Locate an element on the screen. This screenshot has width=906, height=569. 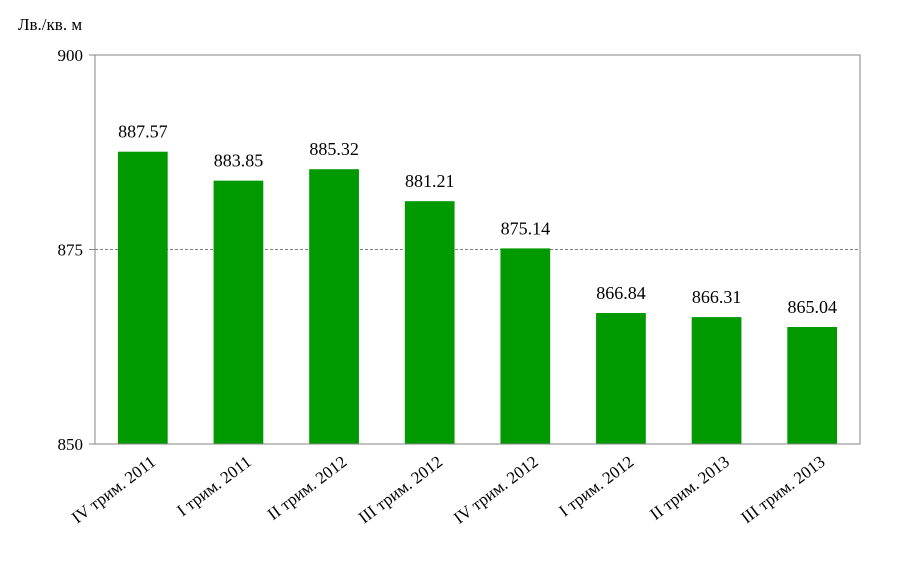
x-tick-label: III трим. 2012 is located at coordinates (400, 489).